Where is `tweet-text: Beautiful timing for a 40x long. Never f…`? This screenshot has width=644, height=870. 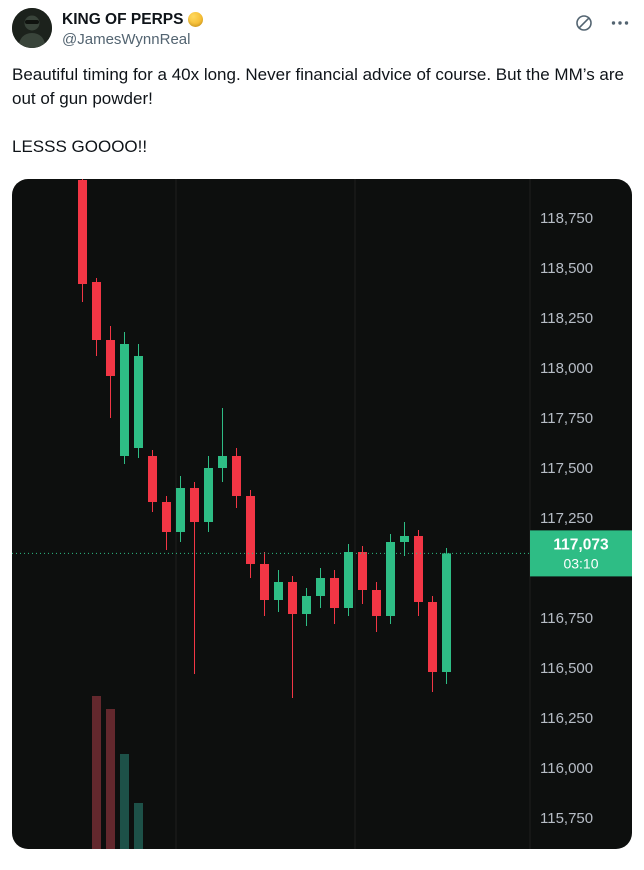
tweet-text: Beautiful timing for a 40x long. Never f… is located at coordinates (322, 111).